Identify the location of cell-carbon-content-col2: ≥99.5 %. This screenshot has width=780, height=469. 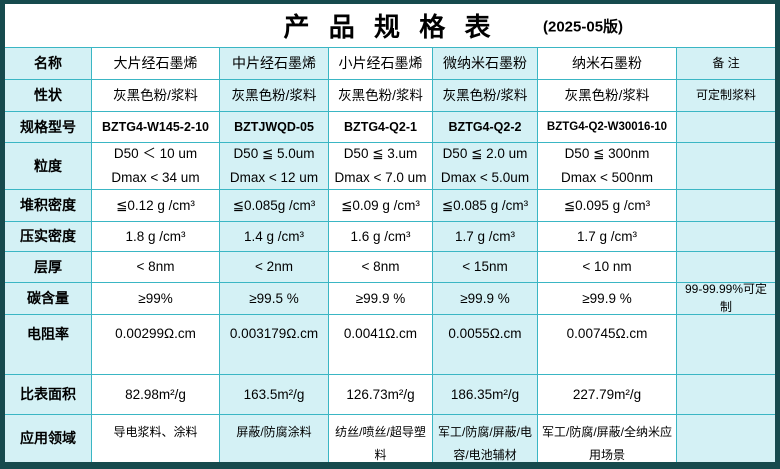
(274, 298).